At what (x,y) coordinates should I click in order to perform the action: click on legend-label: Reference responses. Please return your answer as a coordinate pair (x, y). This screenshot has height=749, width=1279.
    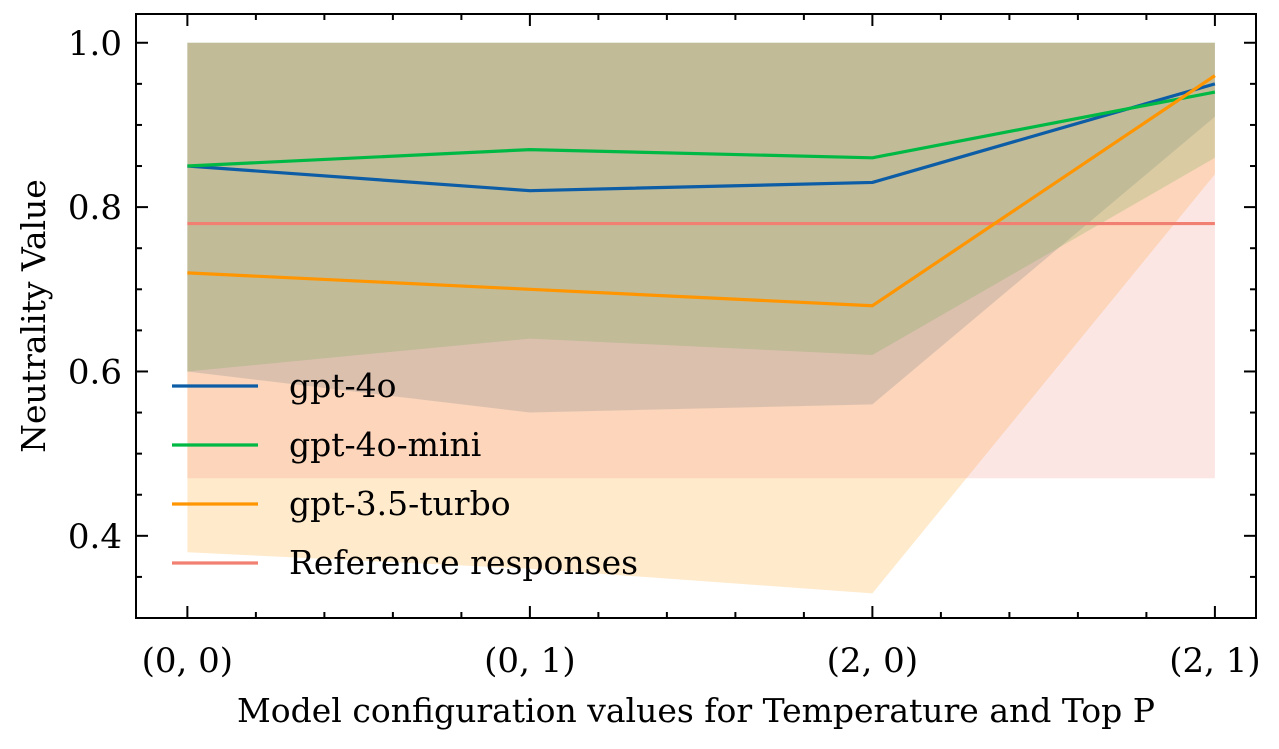
    Looking at the image, I should click on (463, 562).